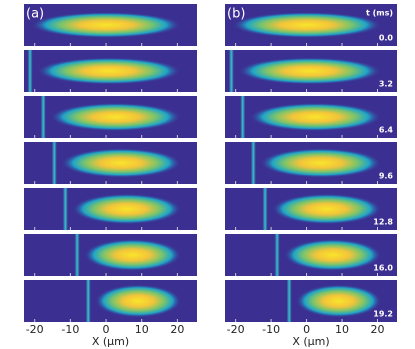  What do you see at coordinates (35, 14) in the screenshot?
I see `panel-label: (a)` at bounding box center [35, 14].